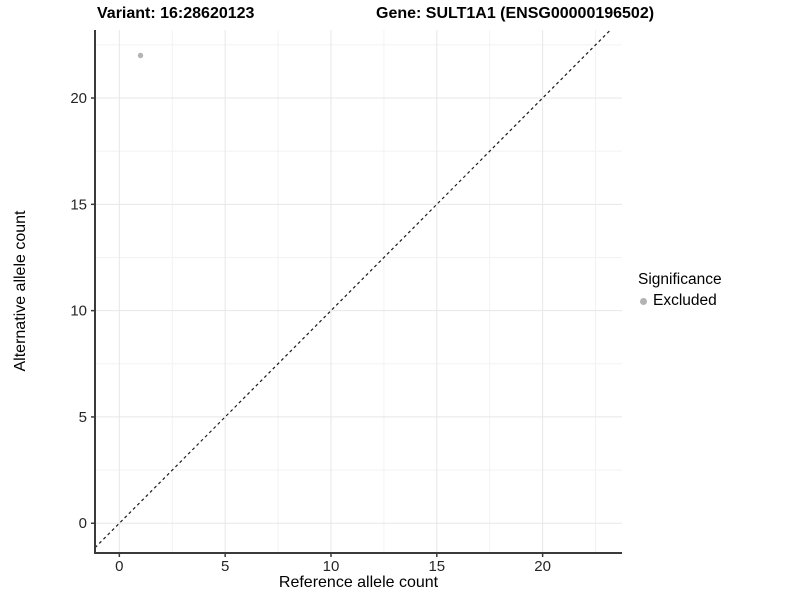 The width and height of the screenshot is (800, 600). Describe the element at coordinates (176, 13) in the screenshot. I see `variant-title: Variant: 16:28620123` at that location.